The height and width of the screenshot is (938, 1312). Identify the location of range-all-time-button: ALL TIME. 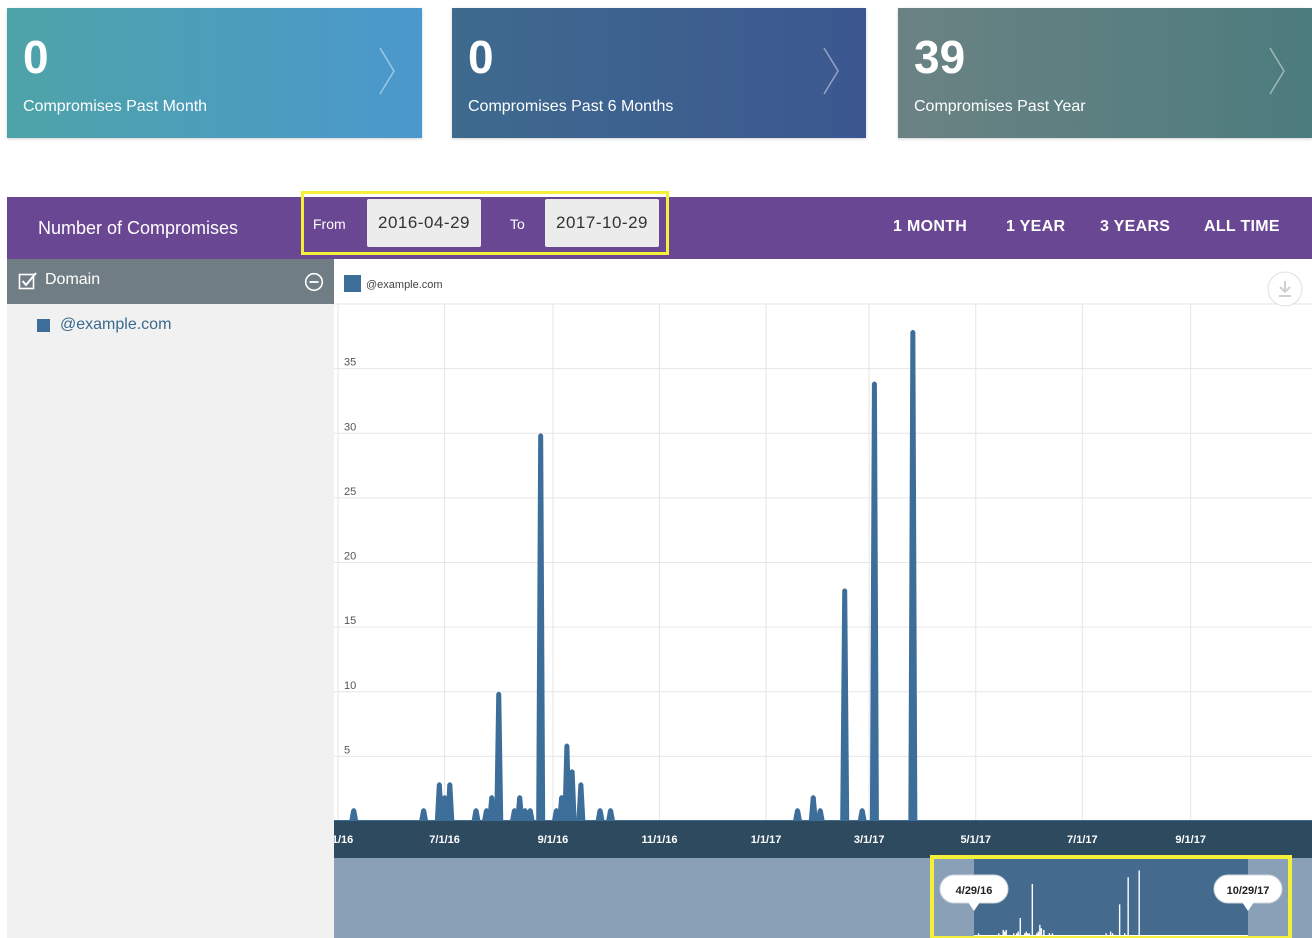
(1242, 226).